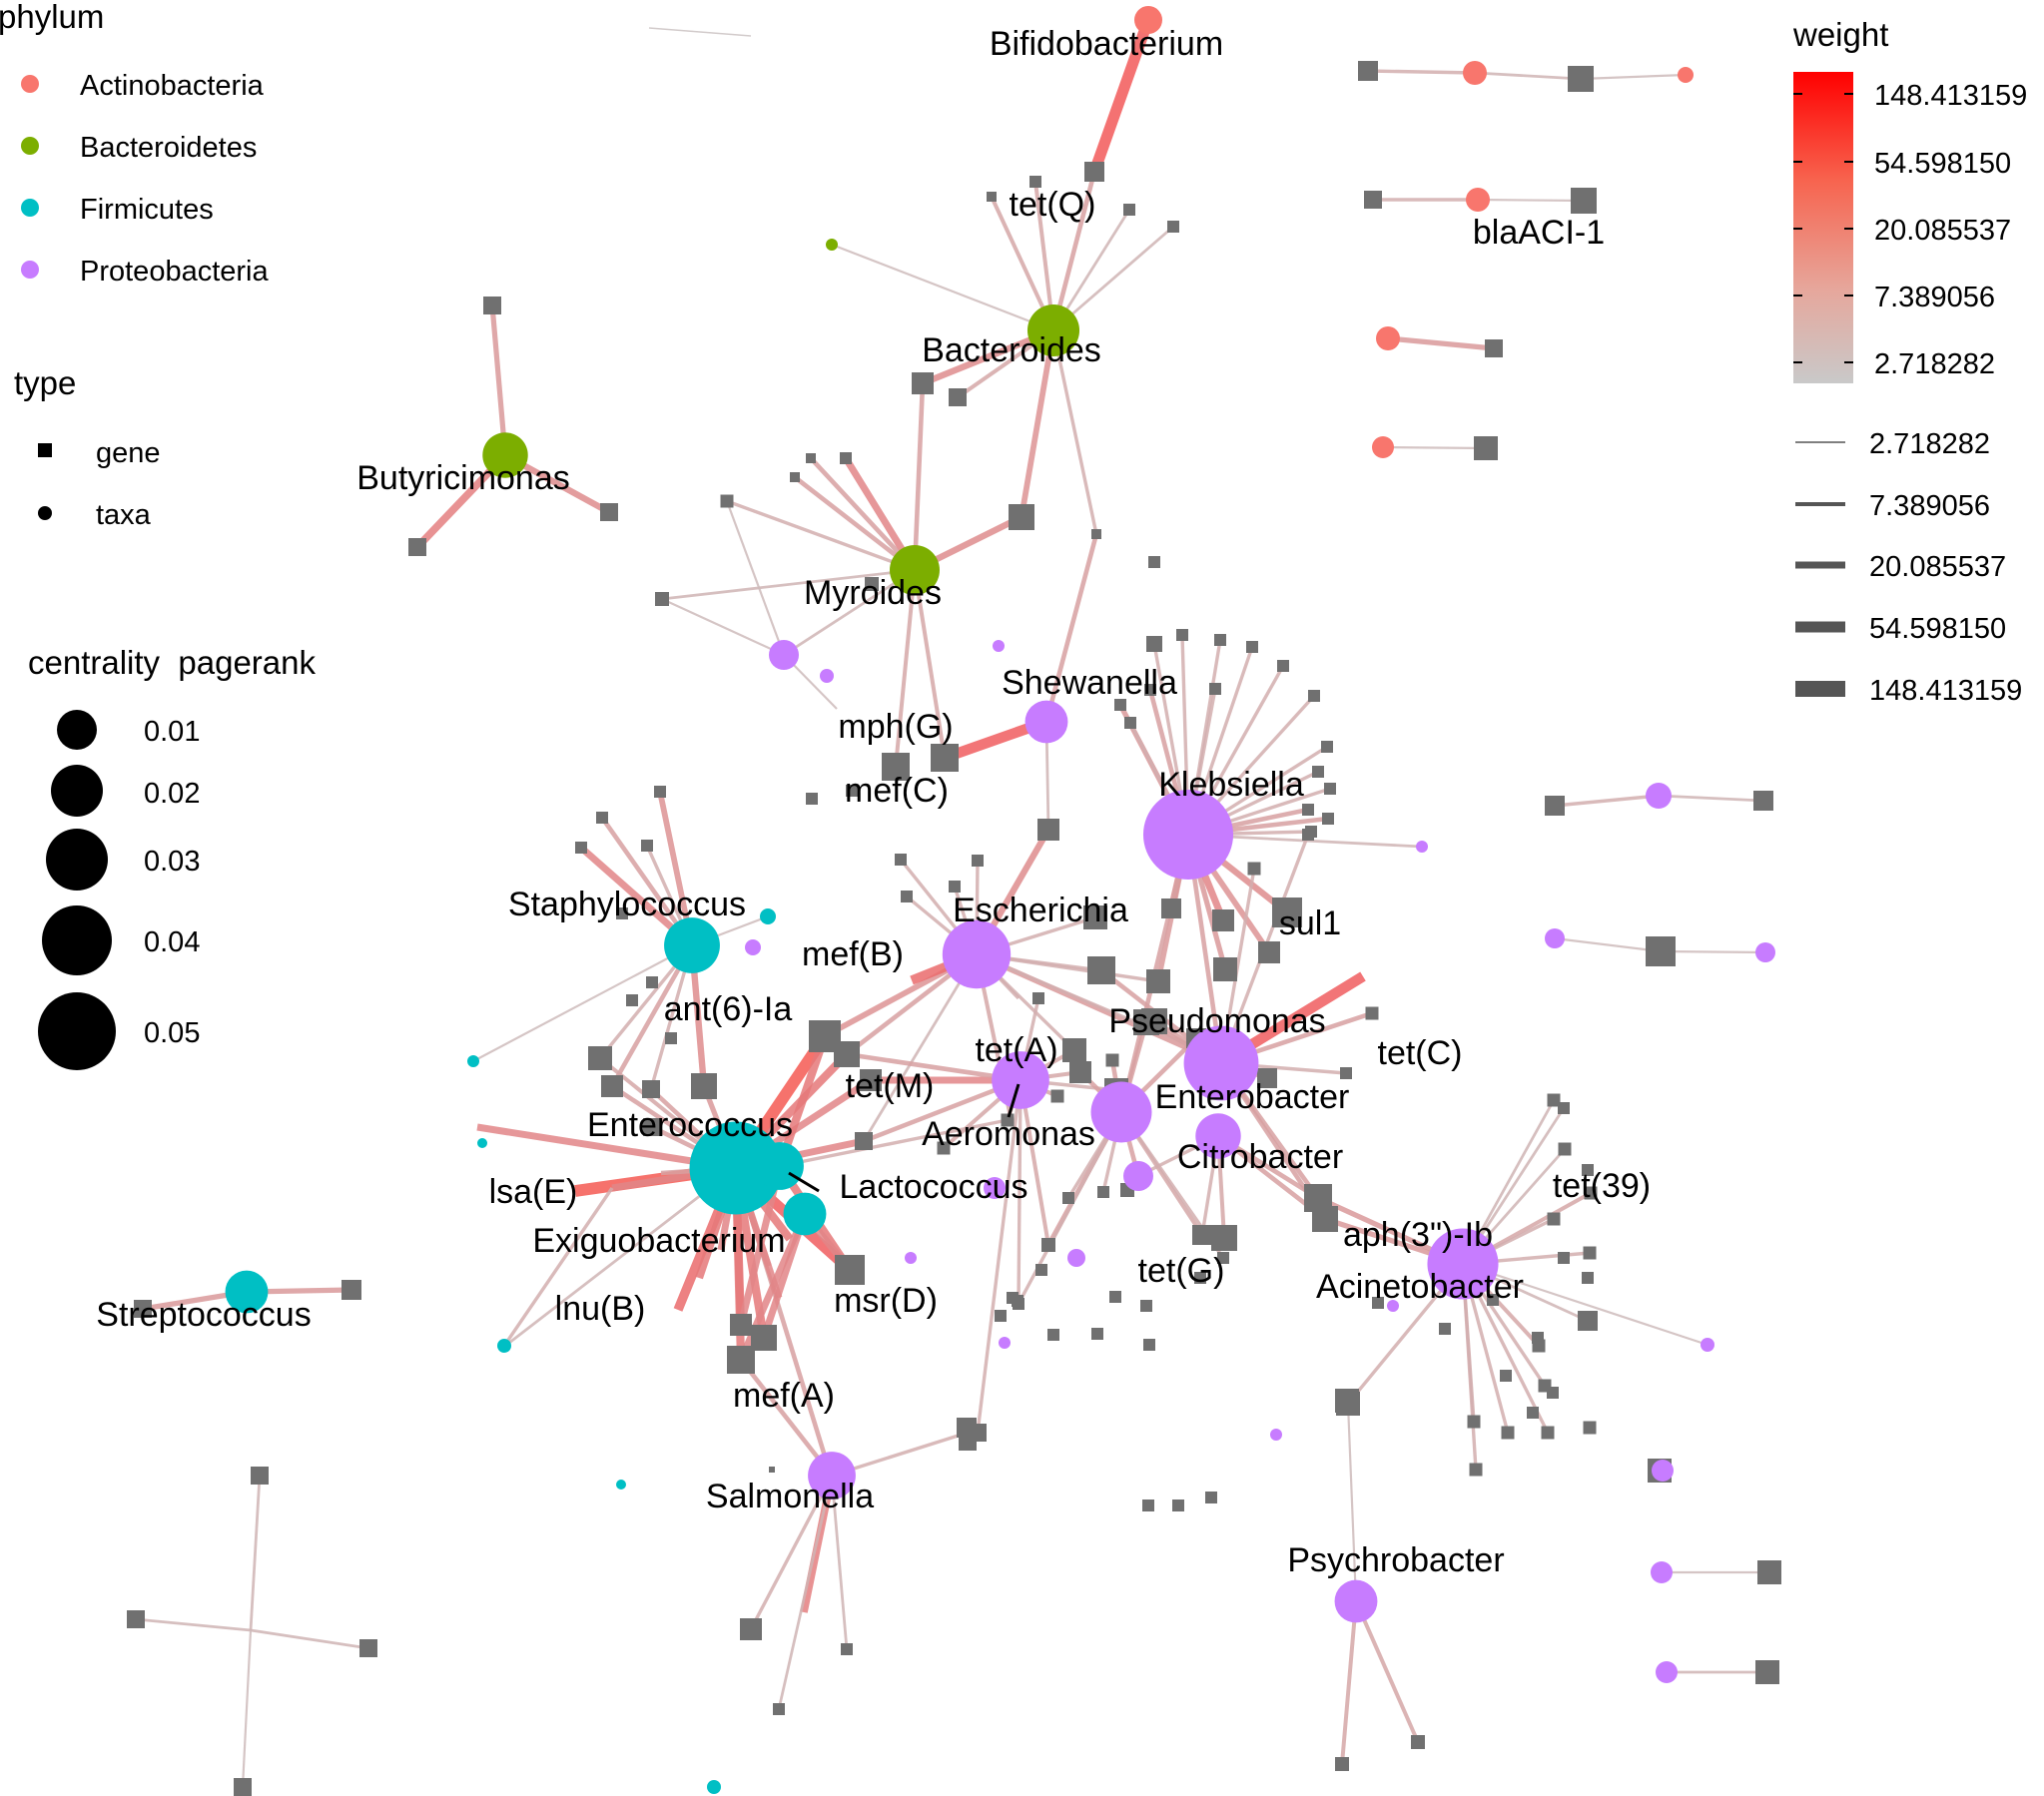  I want to click on weight-legend-title: weight, so click(1840, 34).